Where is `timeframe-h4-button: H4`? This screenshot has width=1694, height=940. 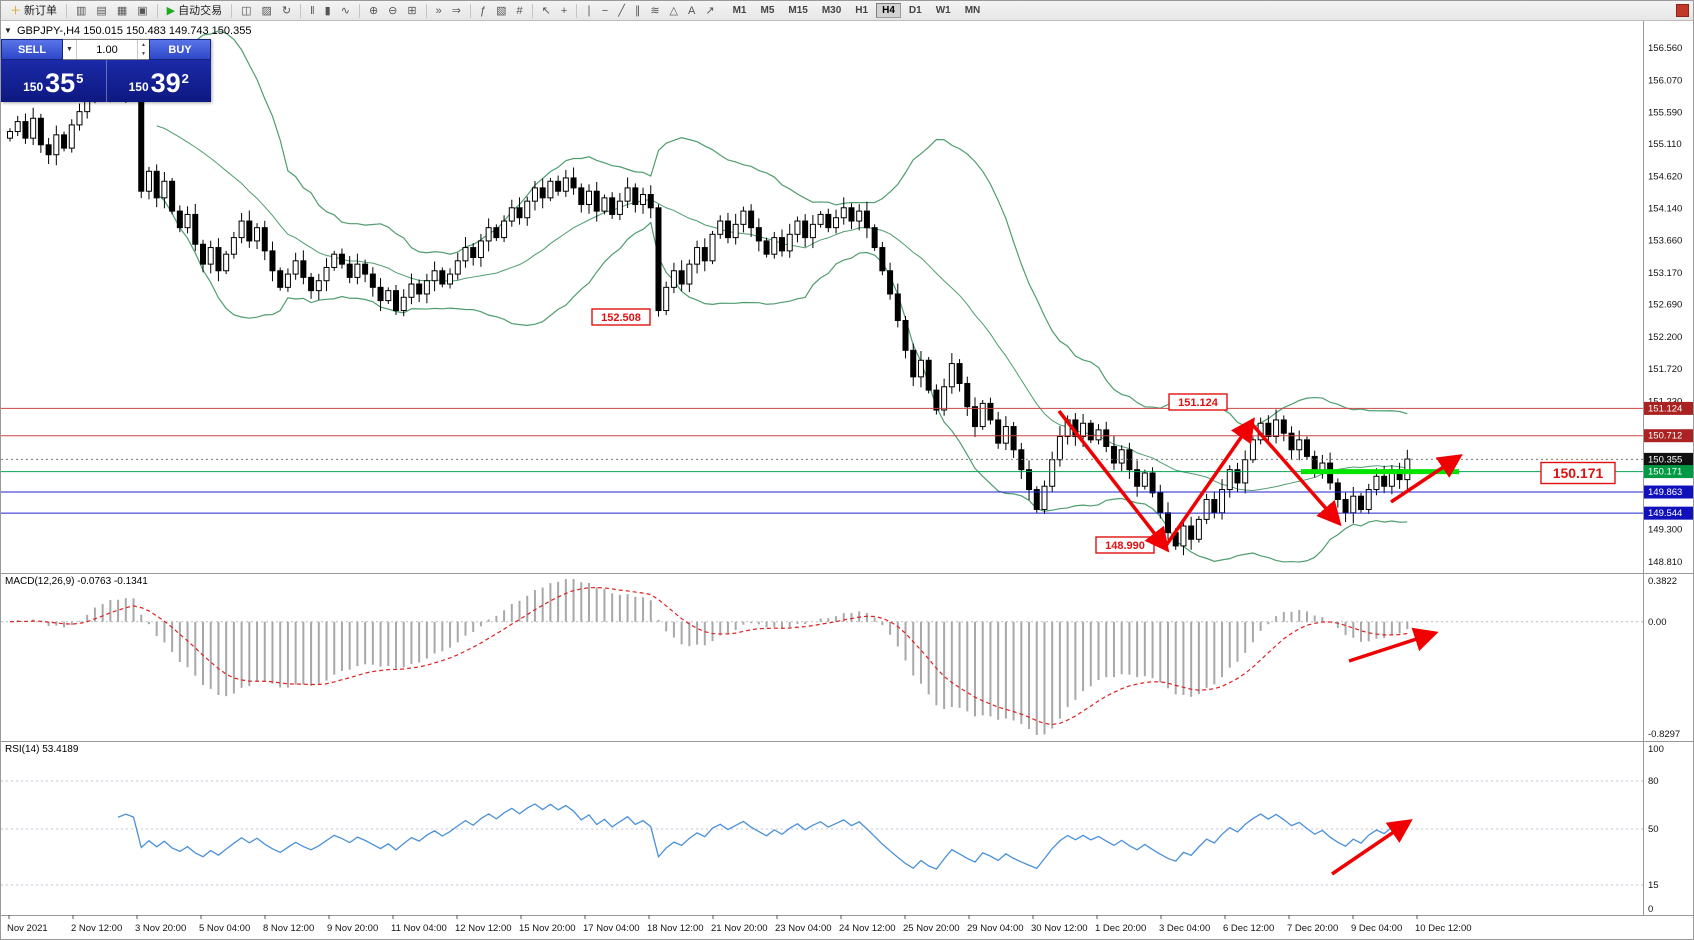
timeframe-h4-button: H4 is located at coordinates (888, 10).